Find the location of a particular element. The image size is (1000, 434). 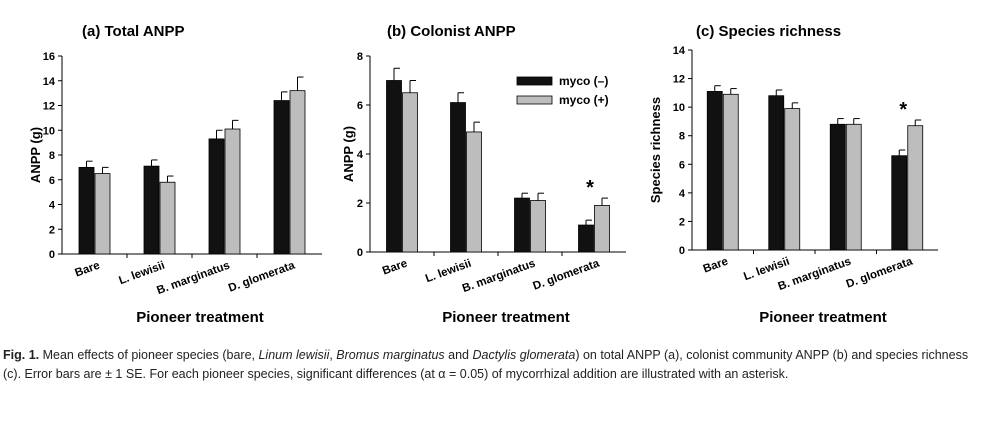

legend-label: myco (+) is located at coordinates (584, 100).